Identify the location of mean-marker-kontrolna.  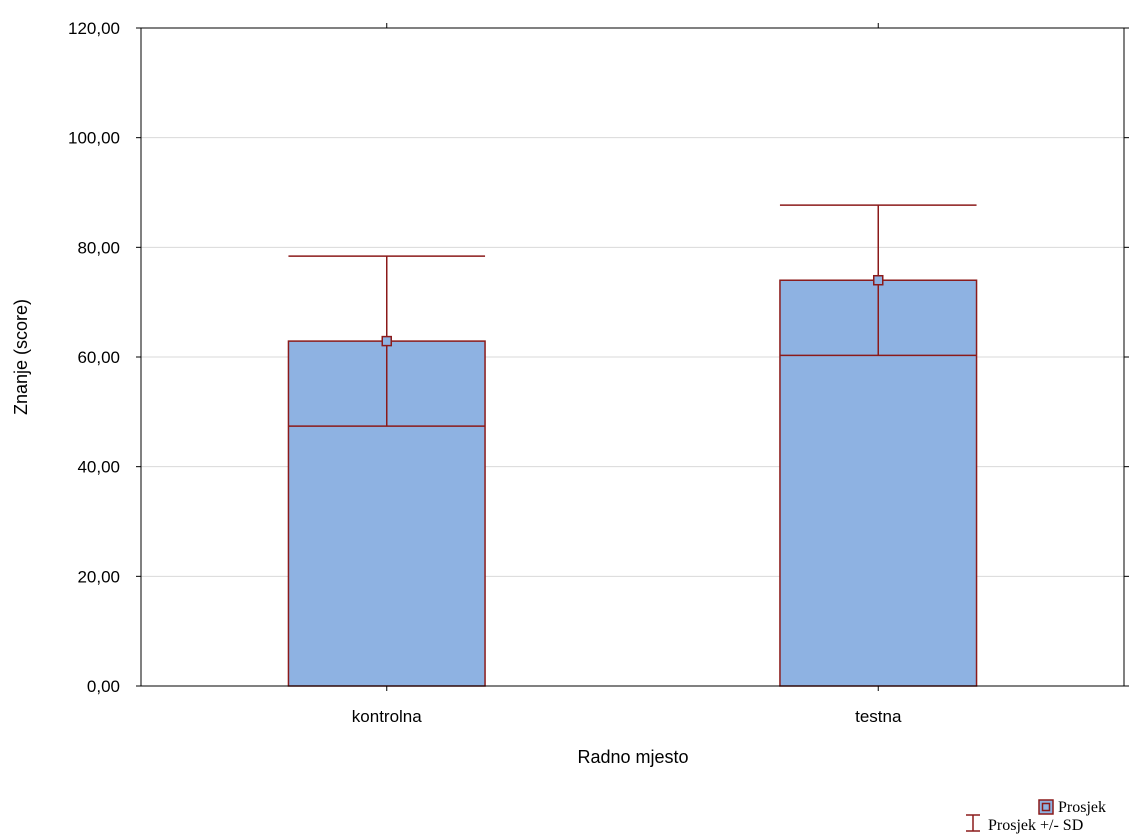
(386, 341).